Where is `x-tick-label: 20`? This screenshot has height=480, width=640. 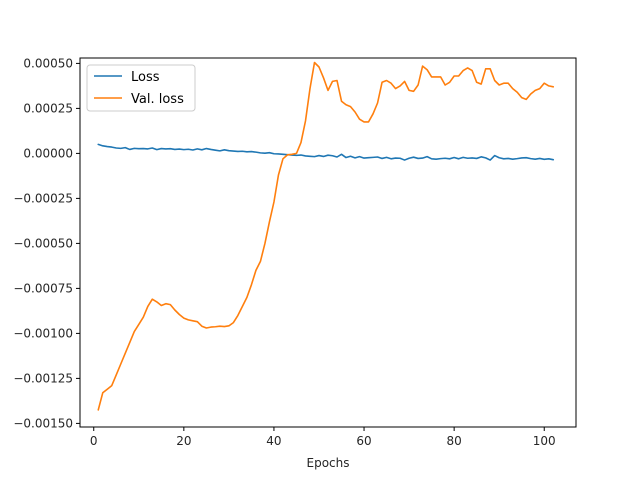
x-tick-label: 20 is located at coordinates (183, 441).